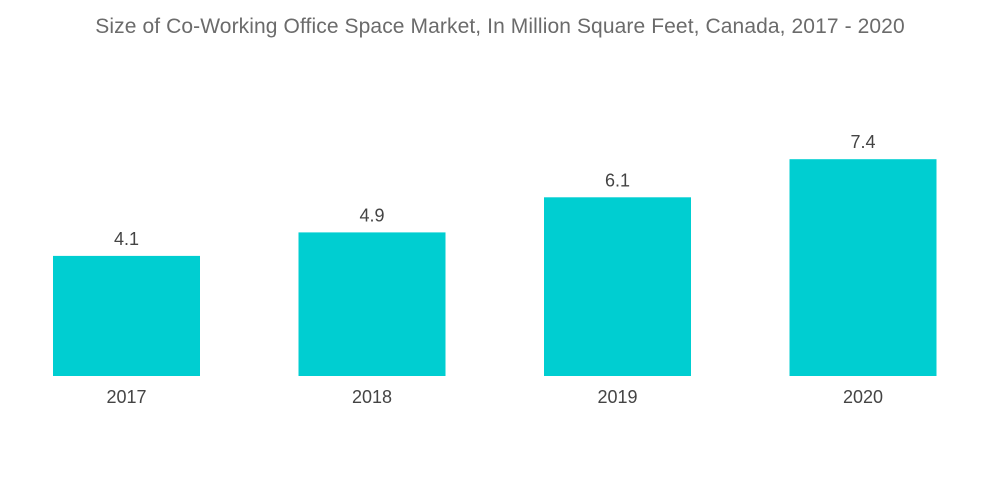 The image size is (1000, 504). Describe the element at coordinates (372, 304) in the screenshot. I see `bar-2018` at that location.